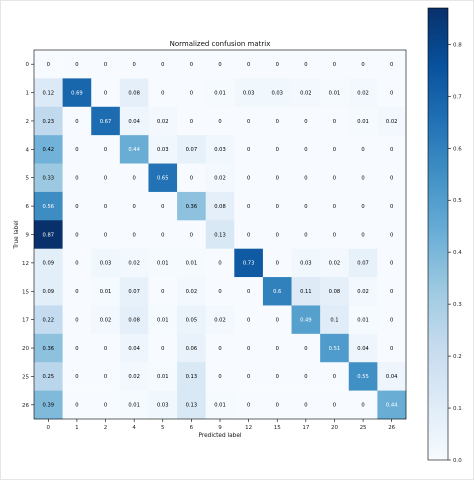  I want to click on colorbar-tick-label: 0.8, so click(457, 45).